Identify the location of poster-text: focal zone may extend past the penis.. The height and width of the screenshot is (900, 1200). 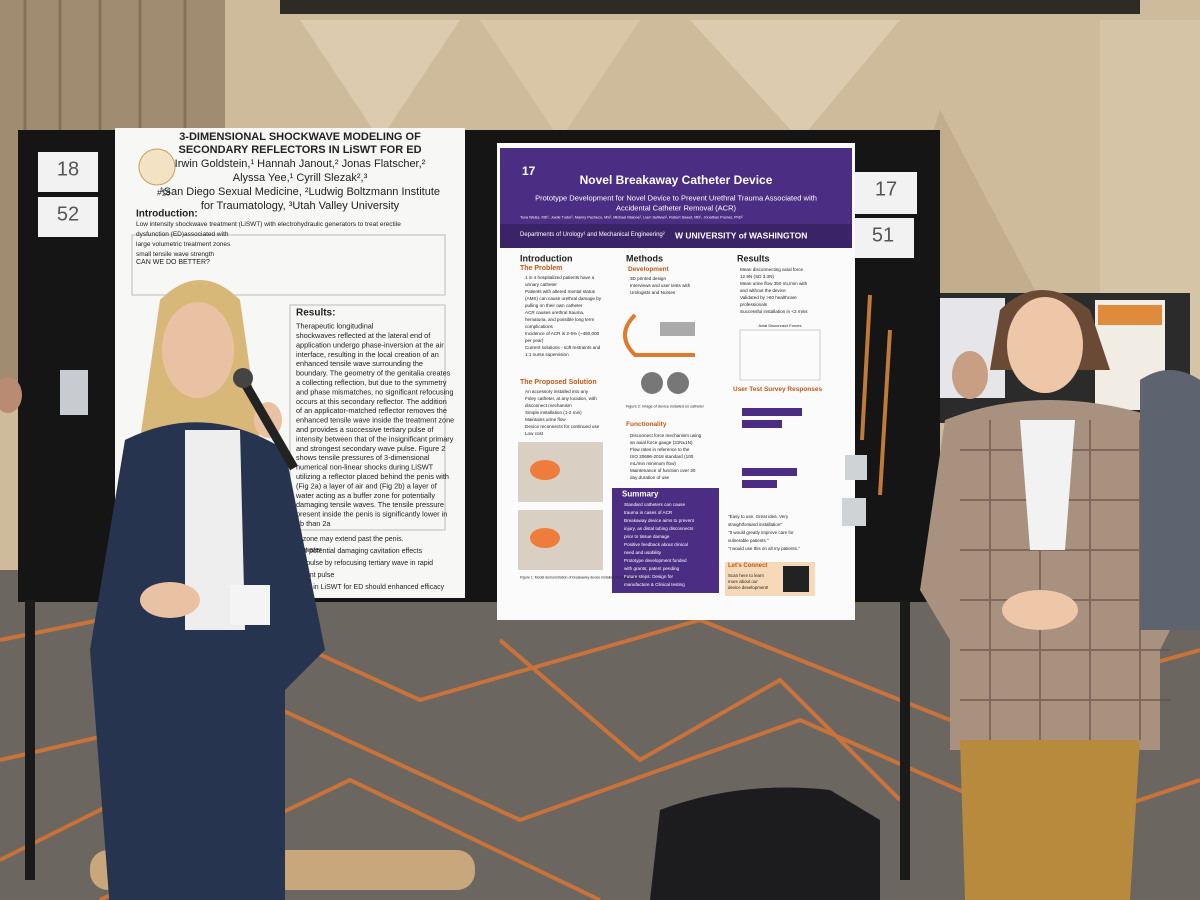
(345, 539).